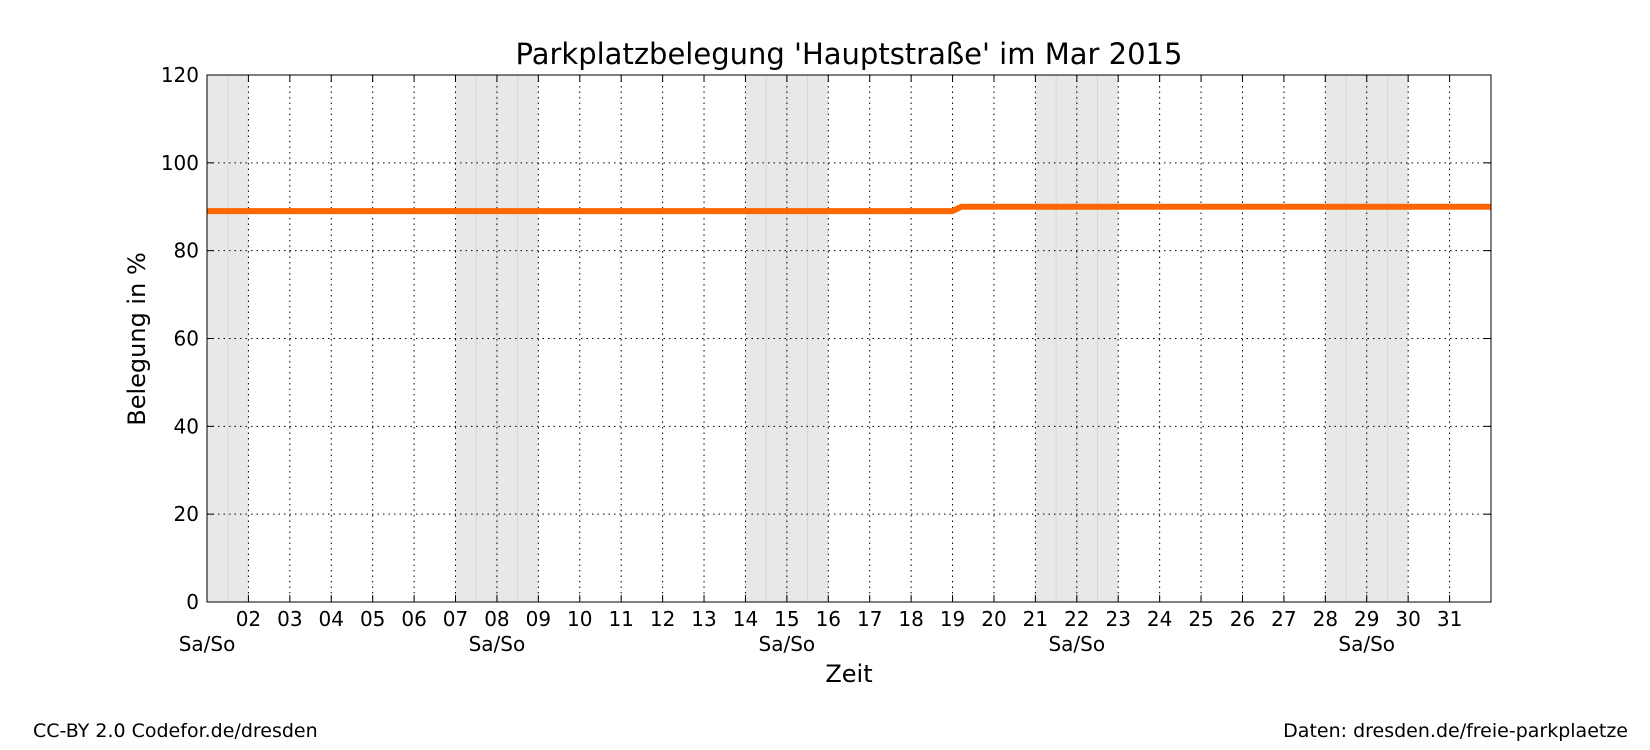 This screenshot has width=1650, height=750. What do you see at coordinates (186, 514) in the screenshot?
I see `y-tick-label: 20` at bounding box center [186, 514].